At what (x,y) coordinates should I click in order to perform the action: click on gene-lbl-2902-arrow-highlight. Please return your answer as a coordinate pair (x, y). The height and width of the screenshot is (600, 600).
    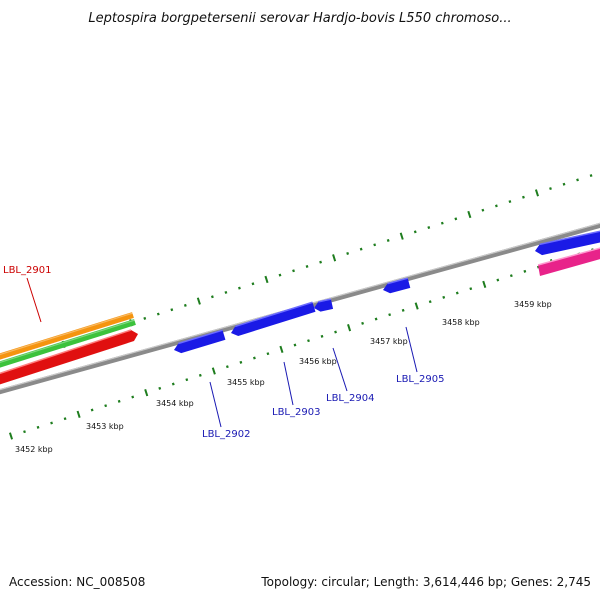
    Looking at the image, I should click on (200, 337).